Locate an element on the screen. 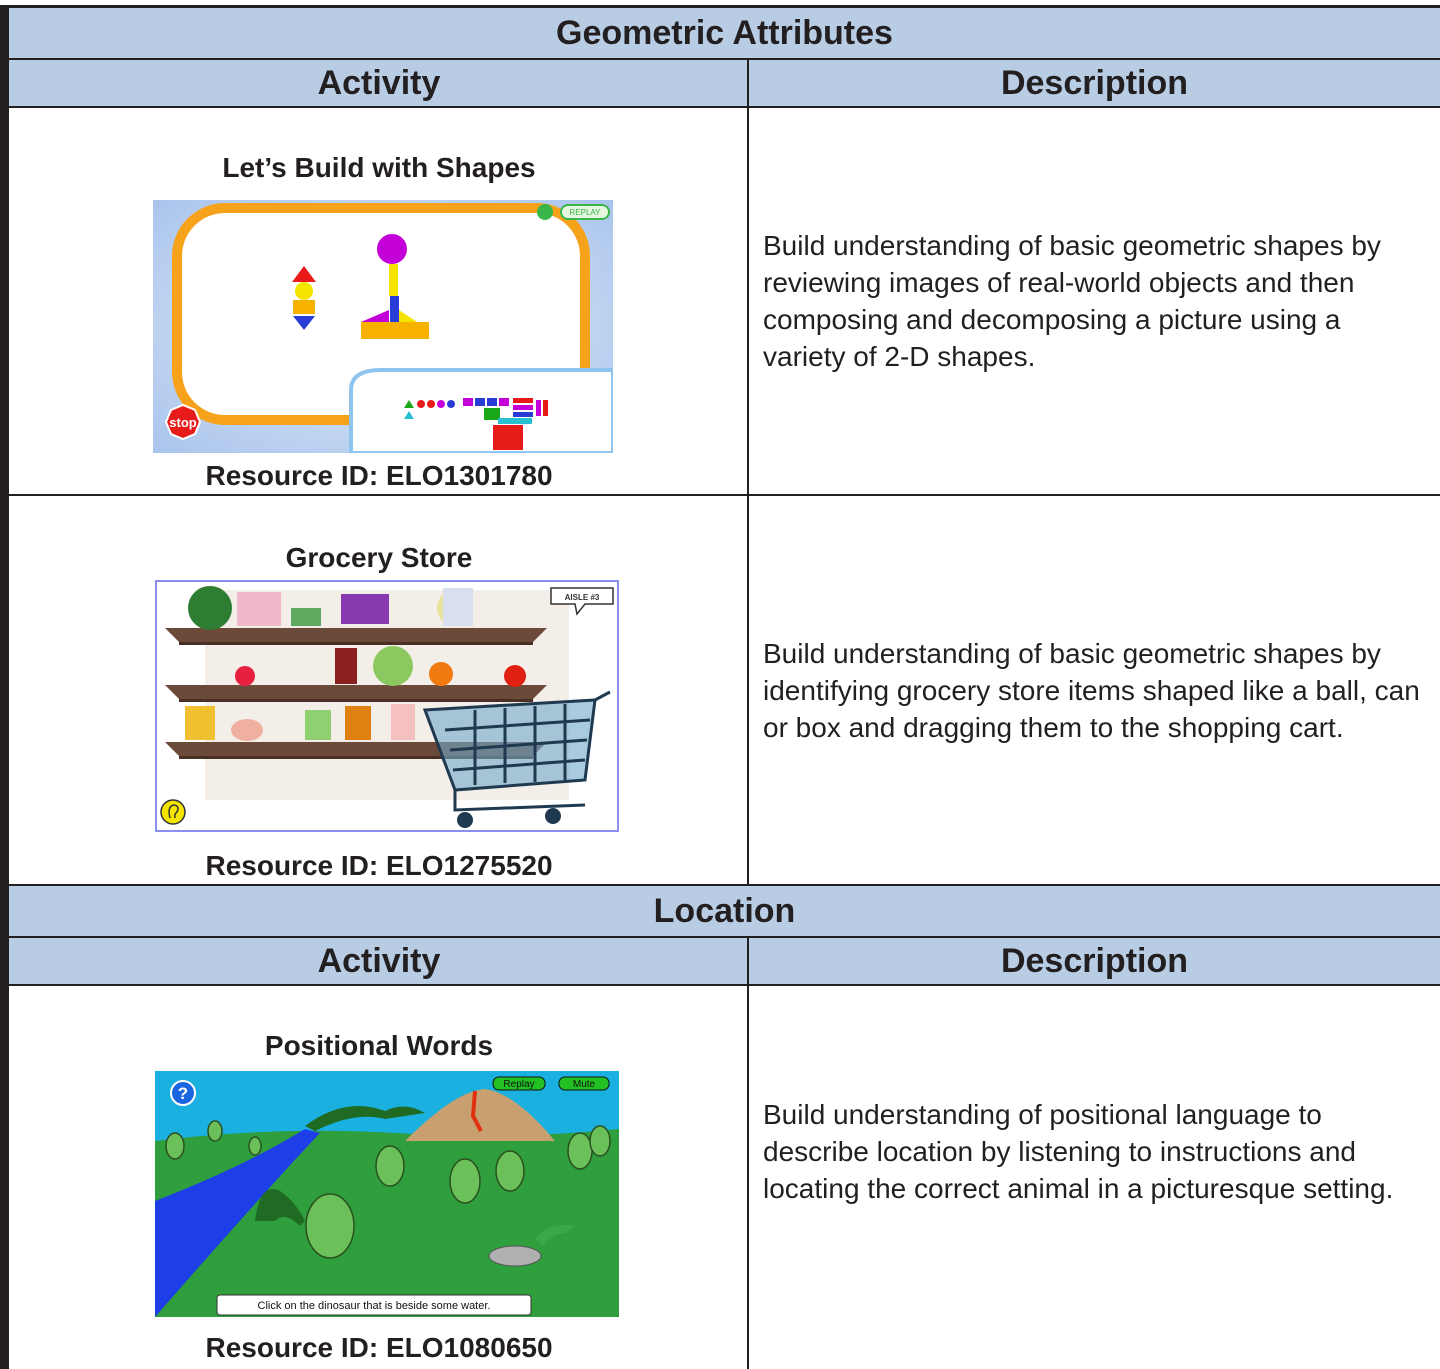  top-margin is located at coordinates (720, 3).